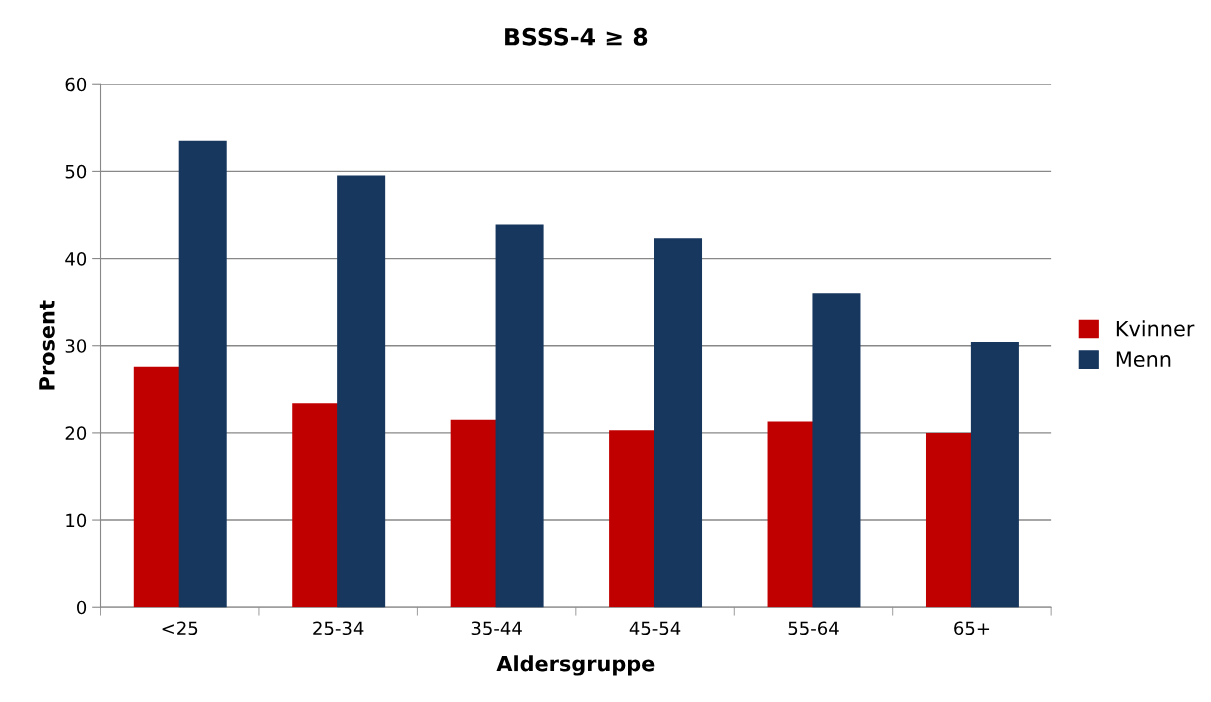 Image resolution: width=1211 pixels, height=702 pixels. I want to click on x-tick-label: 35-44, so click(496, 628).